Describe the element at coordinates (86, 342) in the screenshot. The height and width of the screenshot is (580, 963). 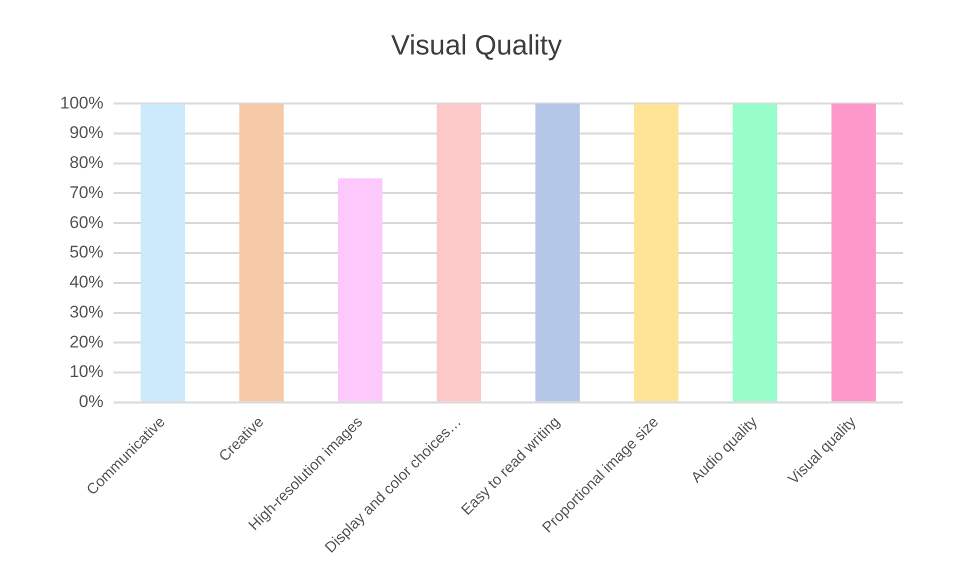
I see `y-tick-label: 20%` at that location.